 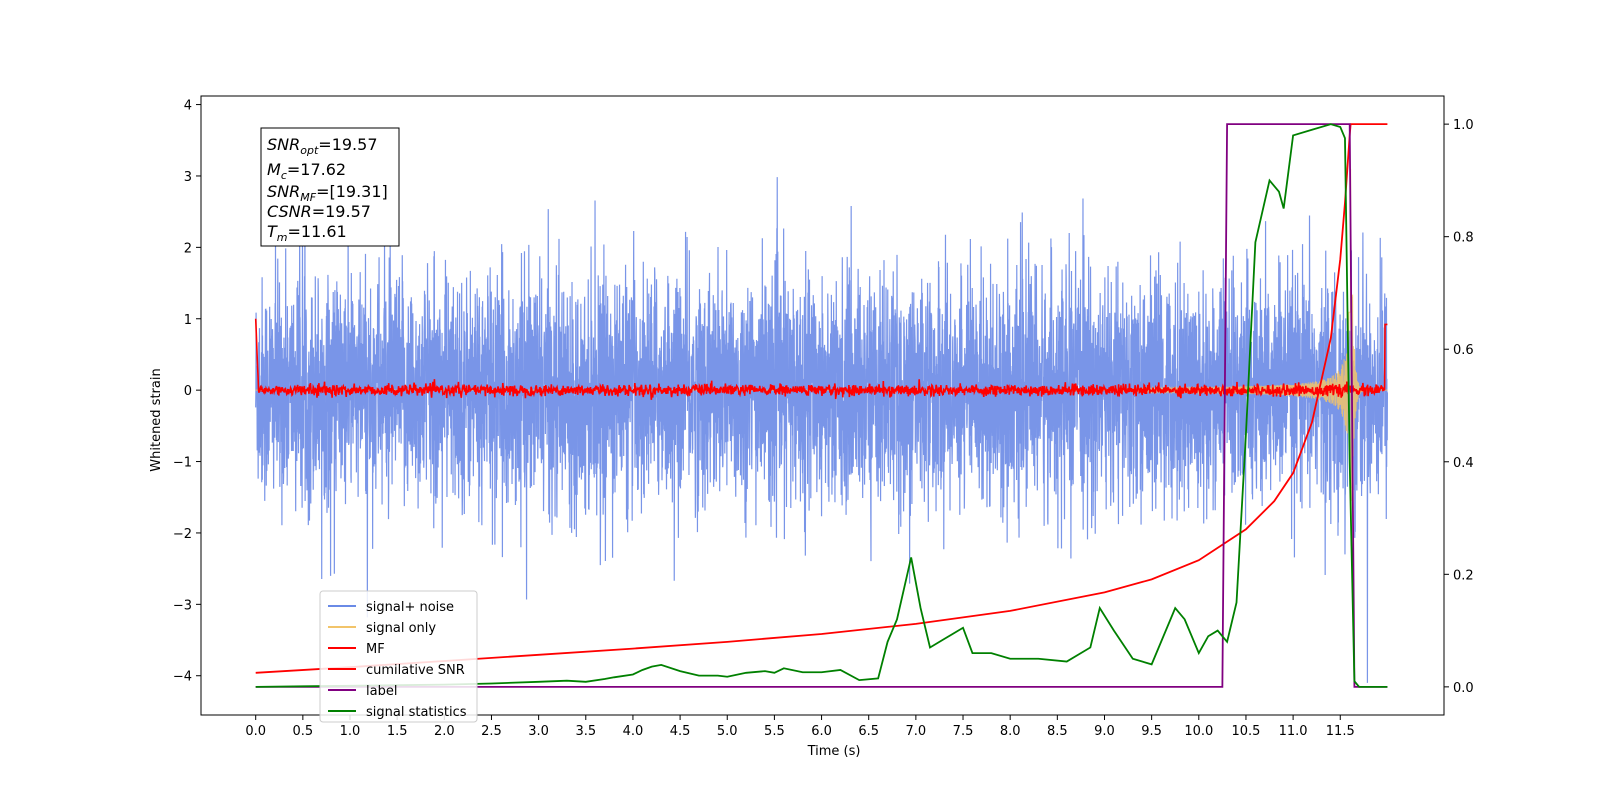 I want to click on x-tick-label: 6.5, so click(x=868, y=731).